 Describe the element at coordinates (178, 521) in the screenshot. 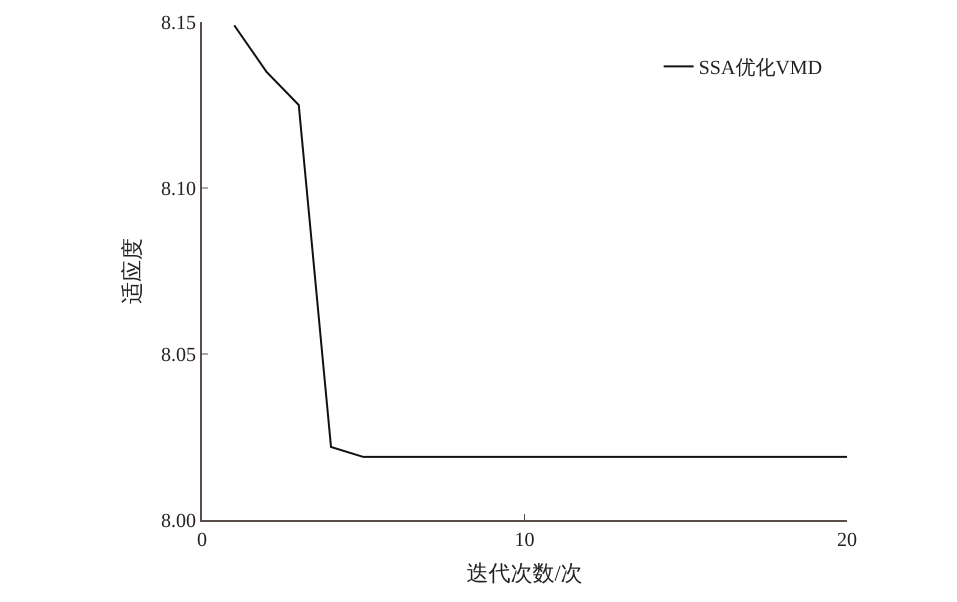

I see `y-tick-label: 8.00` at that location.